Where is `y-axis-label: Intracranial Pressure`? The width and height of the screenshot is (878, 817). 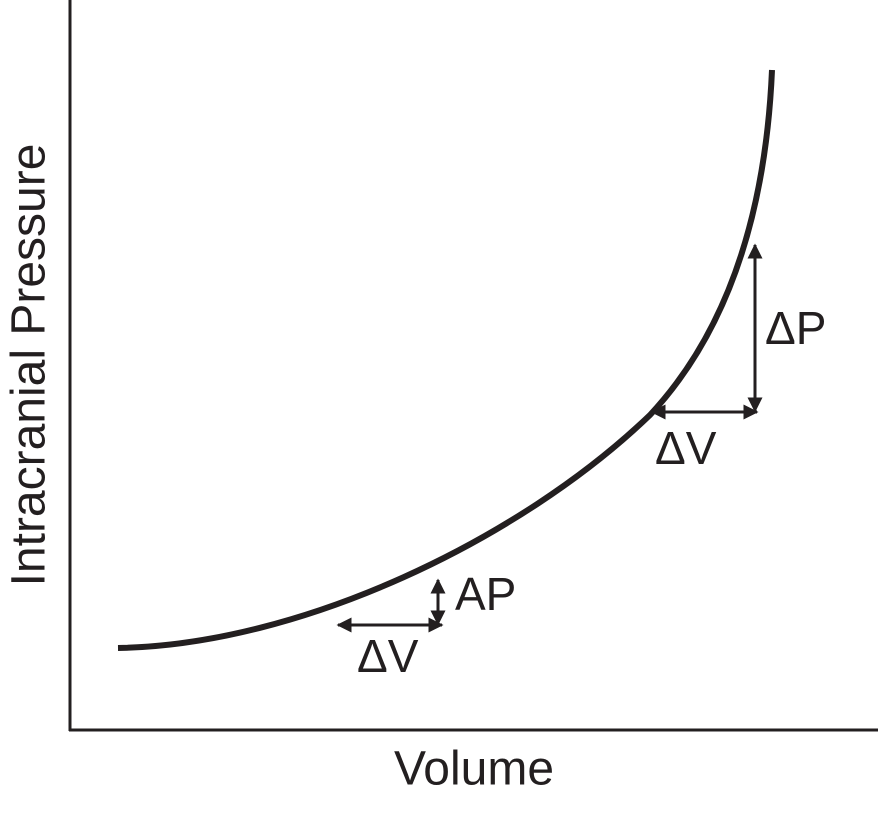
y-axis-label: Intracranial Pressure is located at coordinates (29, 365).